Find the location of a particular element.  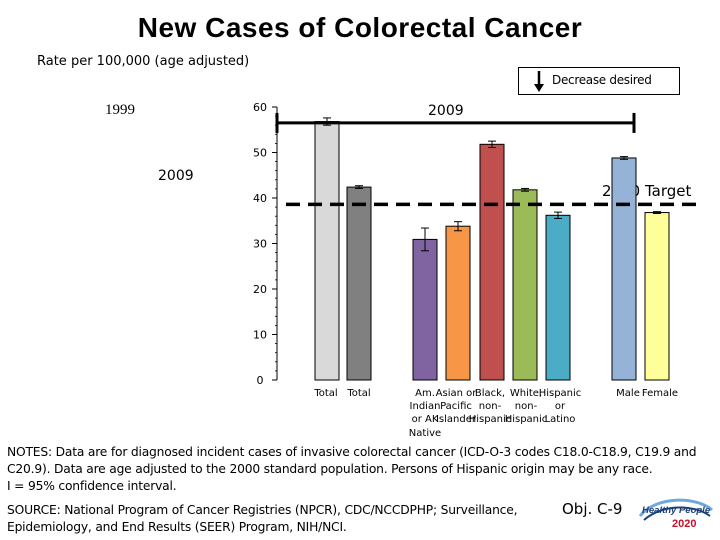

healthy-people-logo is located at coordinates (675, 509).